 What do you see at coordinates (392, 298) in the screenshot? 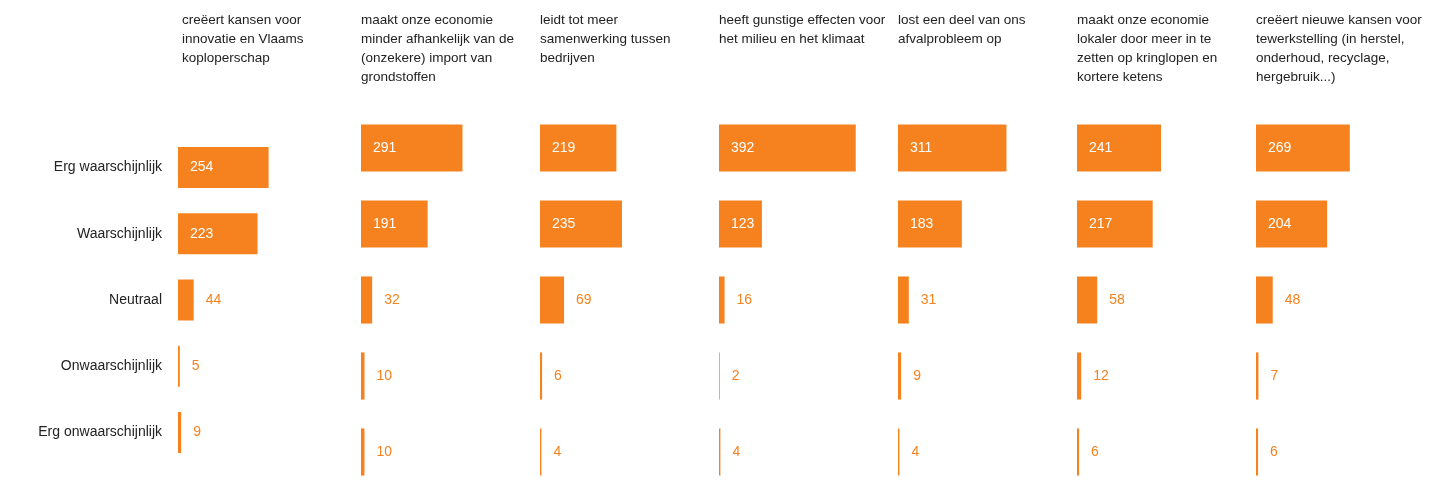
I see `data-label: 32` at bounding box center [392, 298].